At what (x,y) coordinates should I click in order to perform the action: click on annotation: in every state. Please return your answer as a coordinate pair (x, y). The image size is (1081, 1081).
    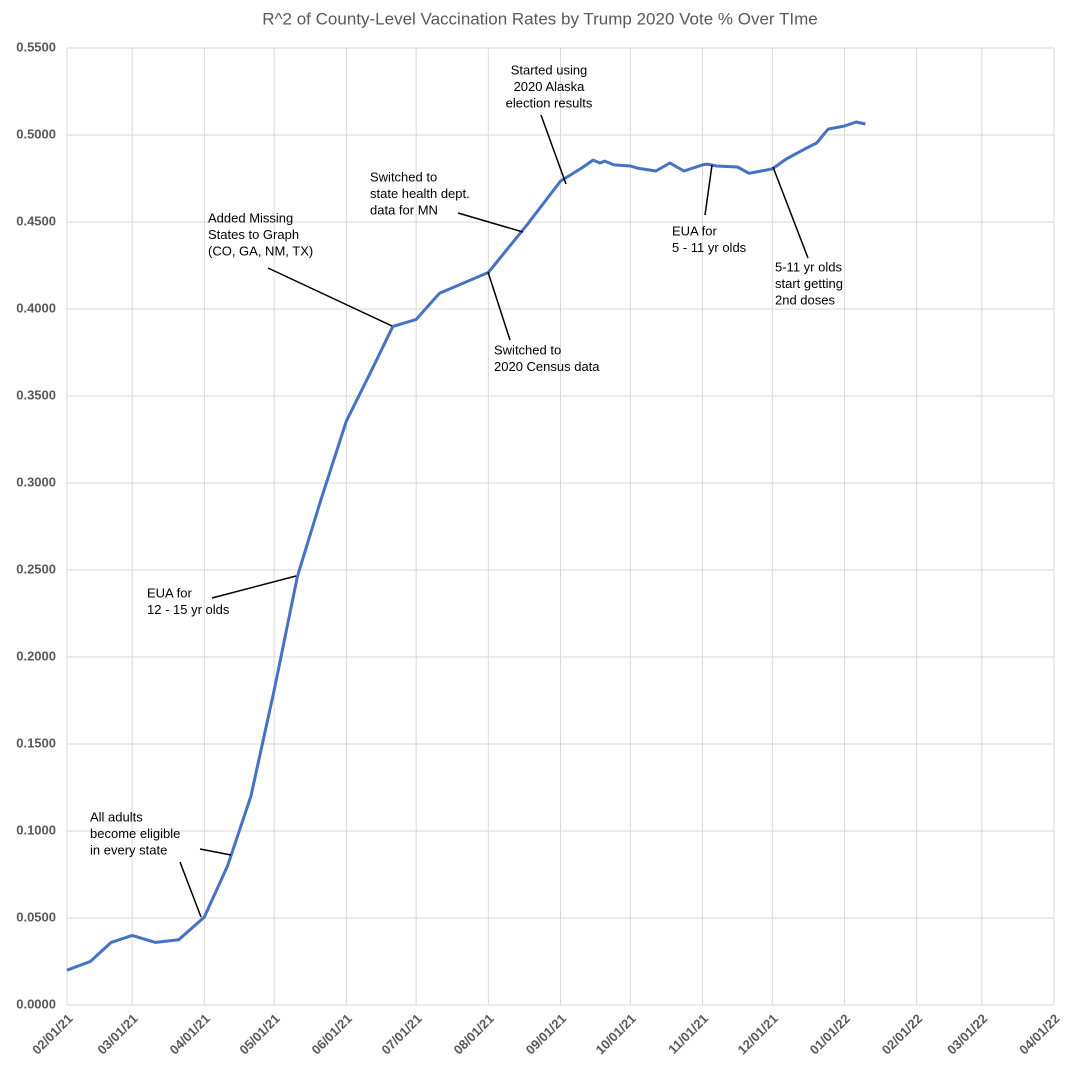
    Looking at the image, I should click on (128, 849).